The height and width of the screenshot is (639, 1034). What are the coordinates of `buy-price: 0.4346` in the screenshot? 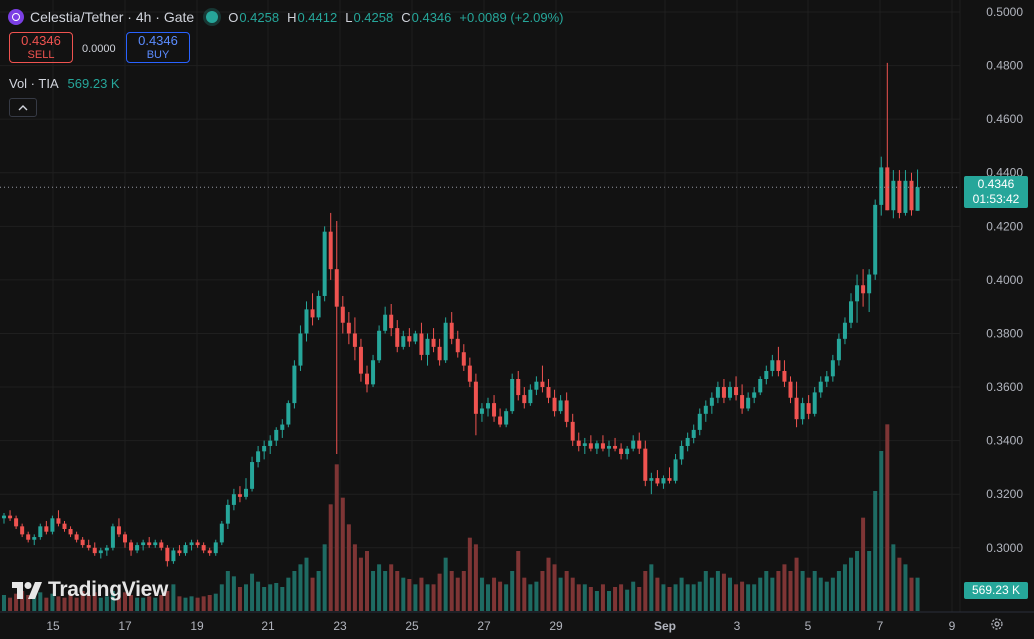 It's located at (158, 40).